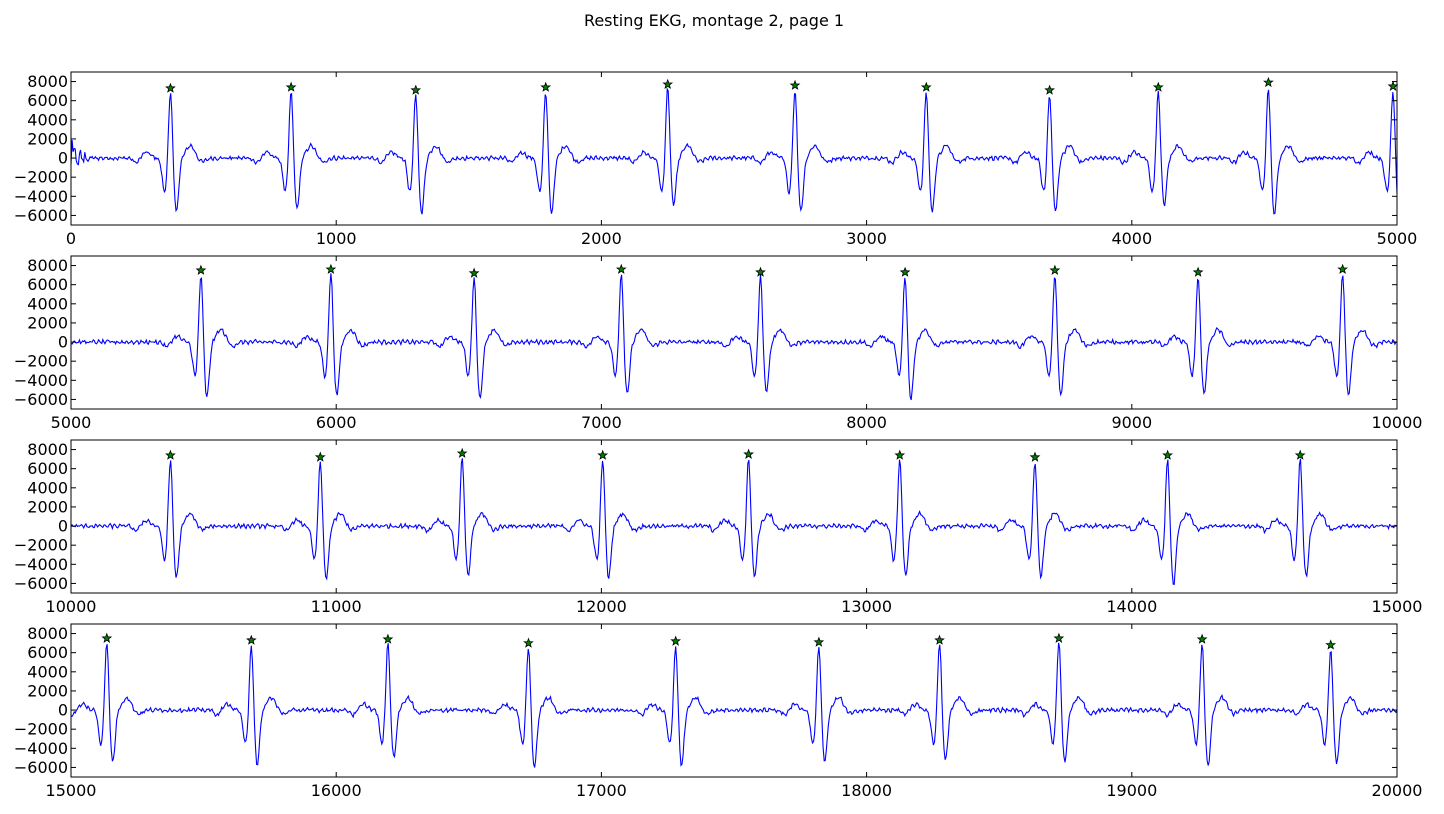  I want to click on x-tick-label: 14000, so click(1131, 606).